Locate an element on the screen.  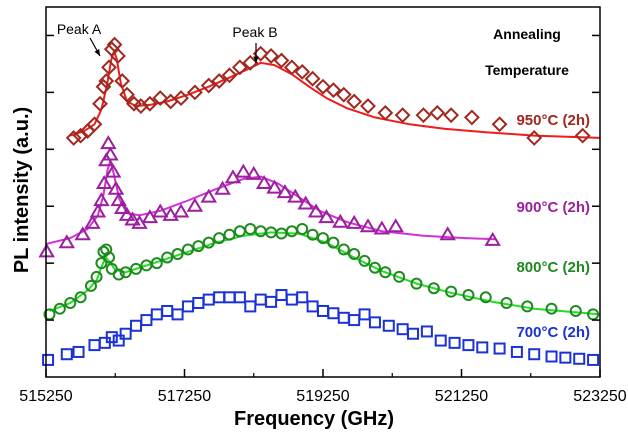
series-labels: 950°C (2h) 900°C (2h) 800°C (2h) 700°C (2h) is located at coordinates (553, 226).